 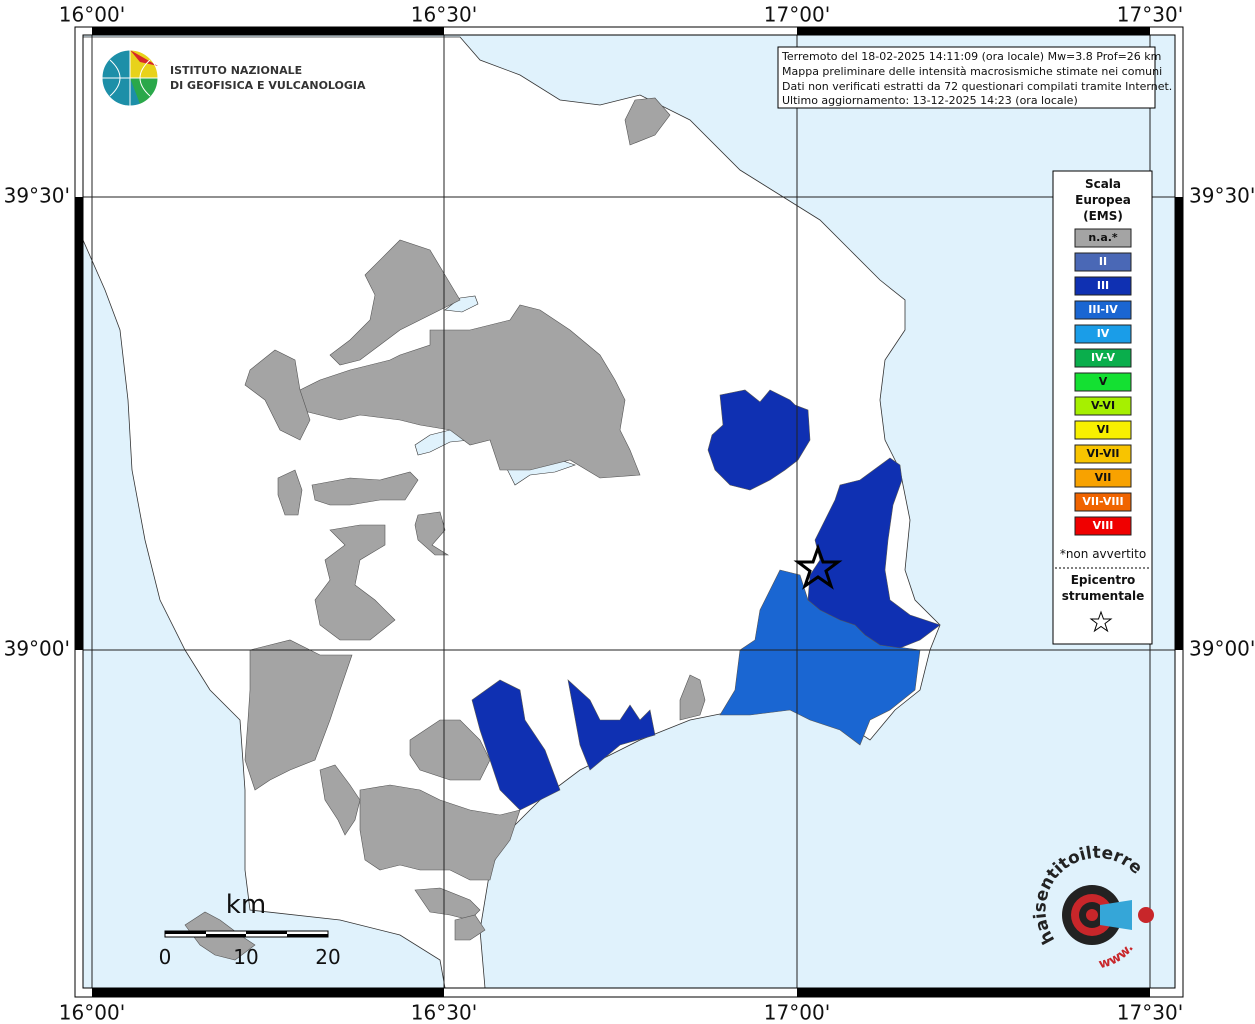 I want to click on legend-label: VII, so click(x=1103, y=477).